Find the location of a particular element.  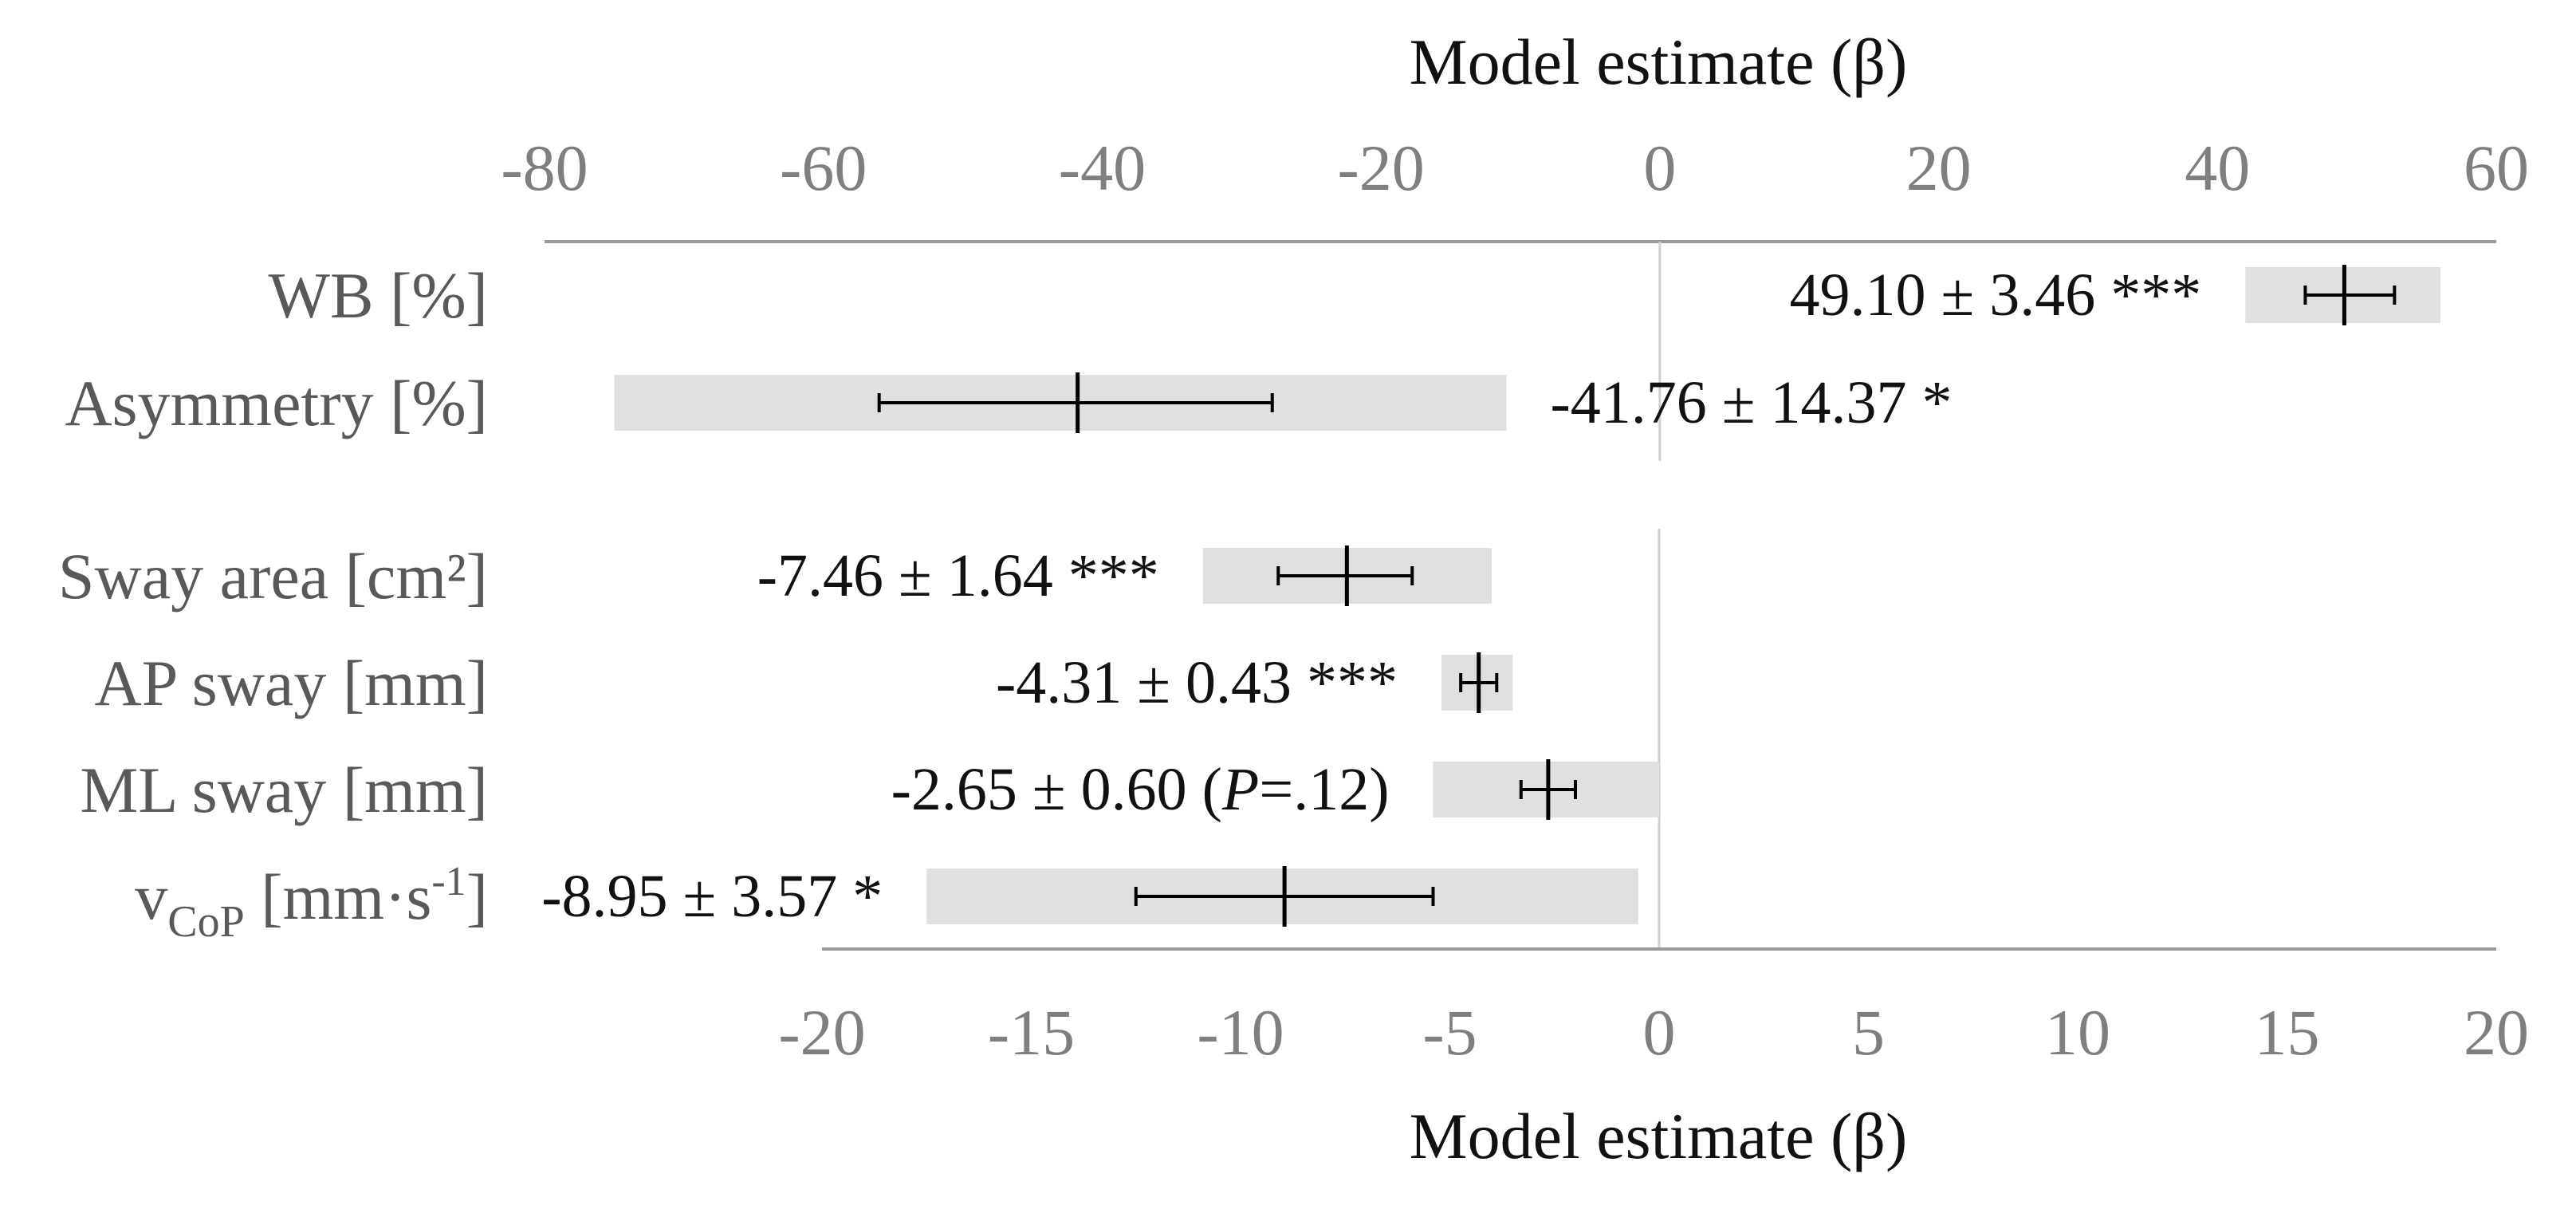

row-label: vCoP [mm·s-1] is located at coordinates (311, 903).